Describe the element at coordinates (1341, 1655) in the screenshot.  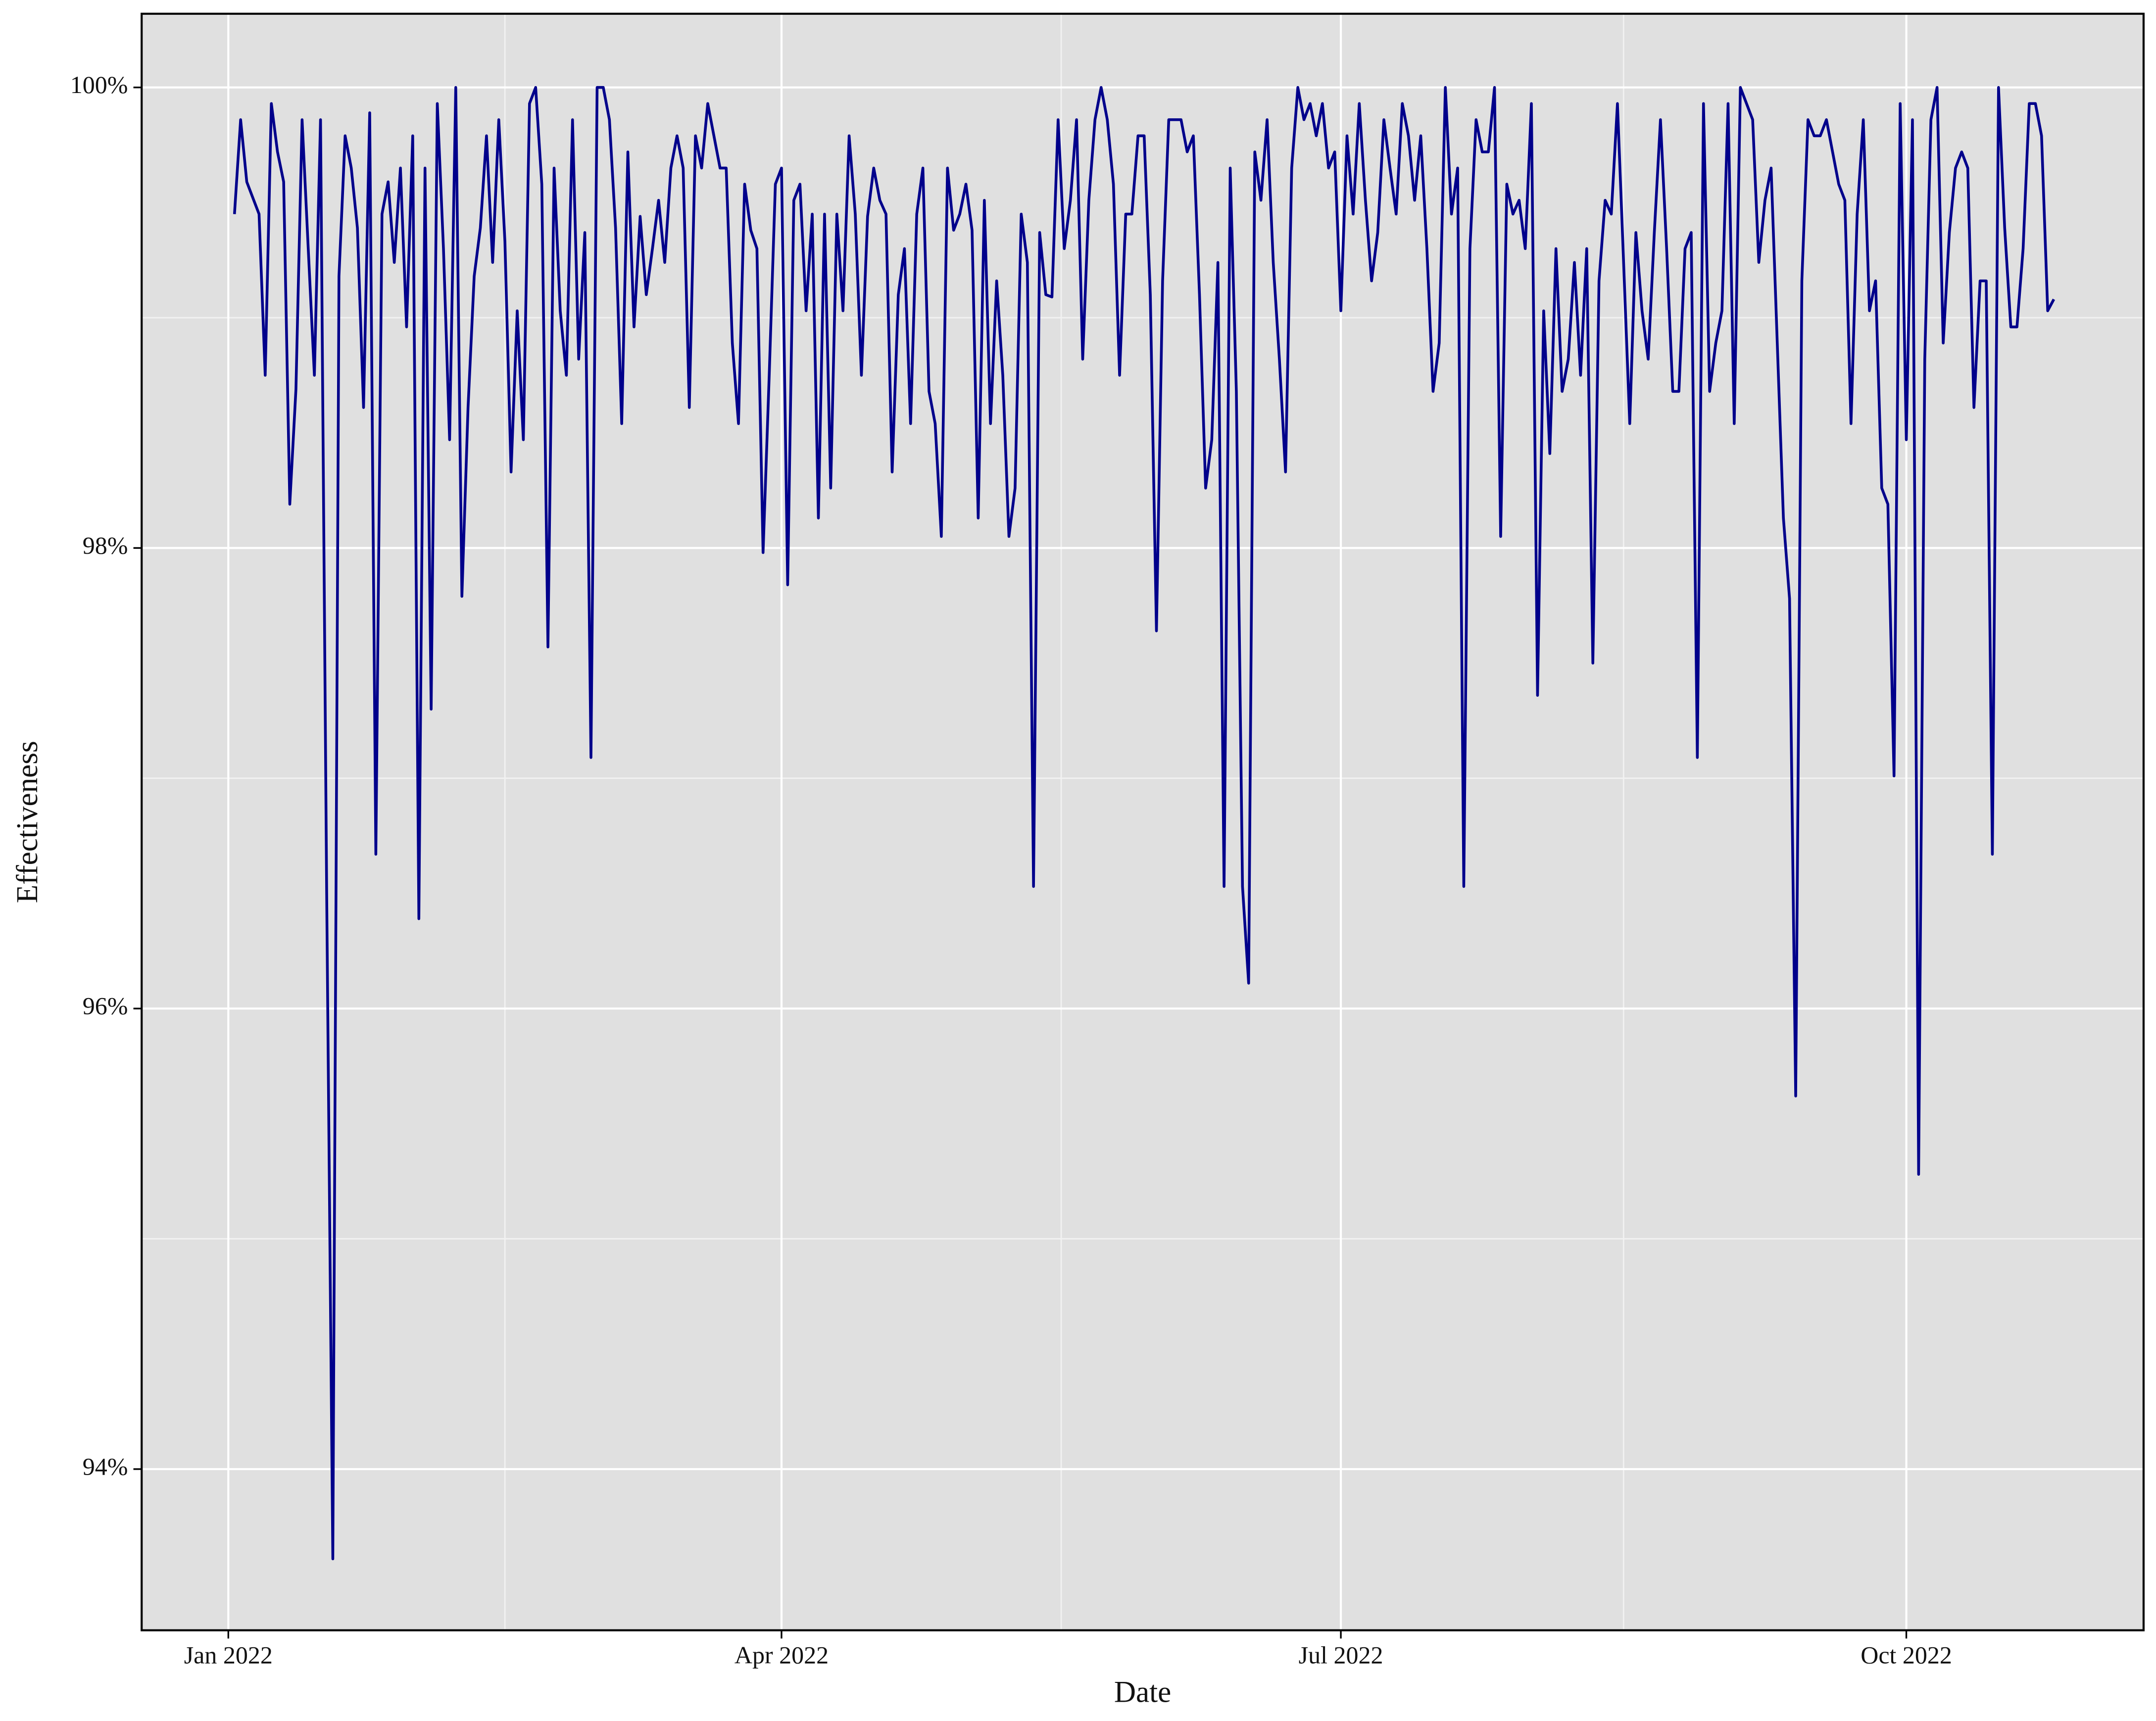
I see `x-tick-label: Jul 2022` at that location.